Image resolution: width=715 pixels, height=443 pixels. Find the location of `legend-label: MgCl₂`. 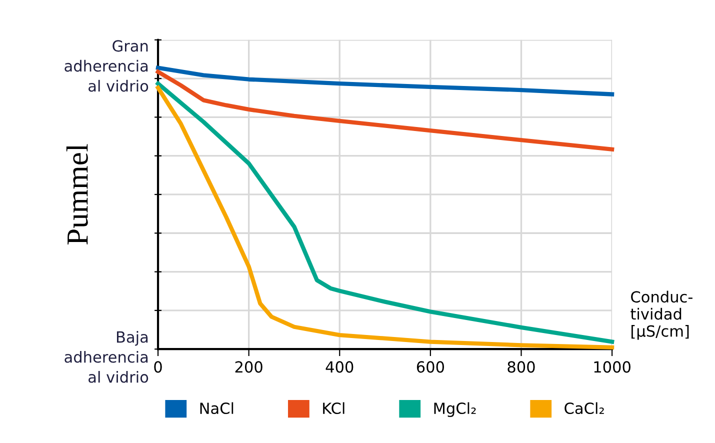

legend-label: MgCl₂ is located at coordinates (455, 410).